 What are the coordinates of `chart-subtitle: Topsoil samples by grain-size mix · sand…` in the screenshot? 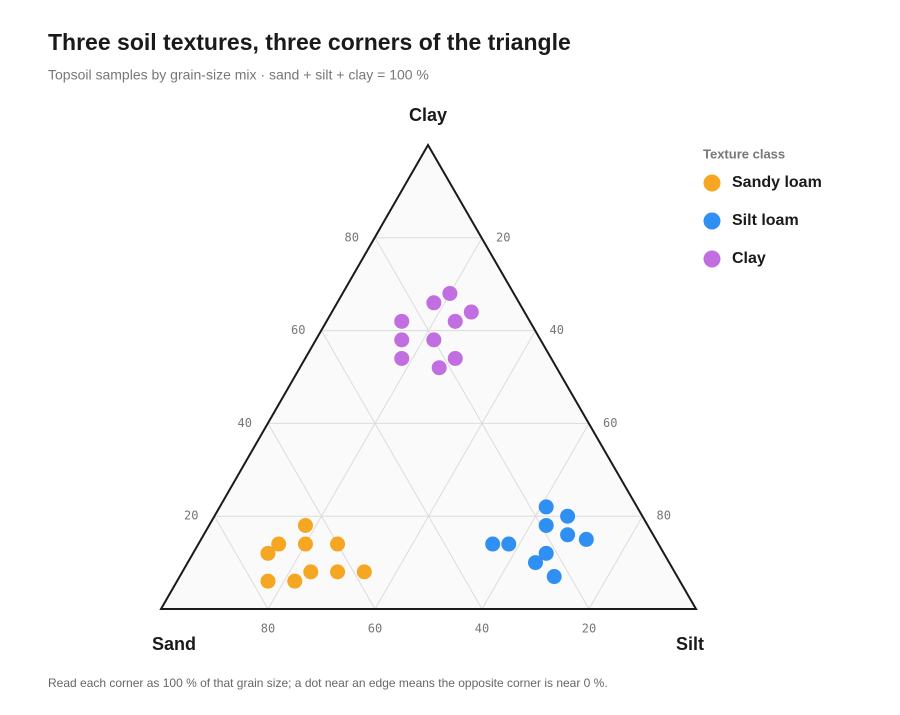 It's located at (238, 75).